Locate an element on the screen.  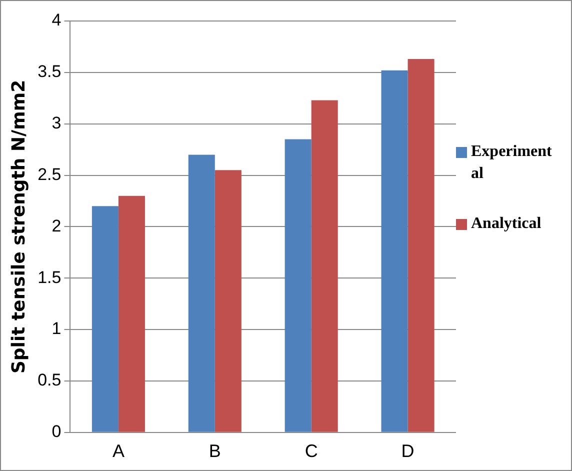
legend-label: Analytical is located at coordinates (506, 224).